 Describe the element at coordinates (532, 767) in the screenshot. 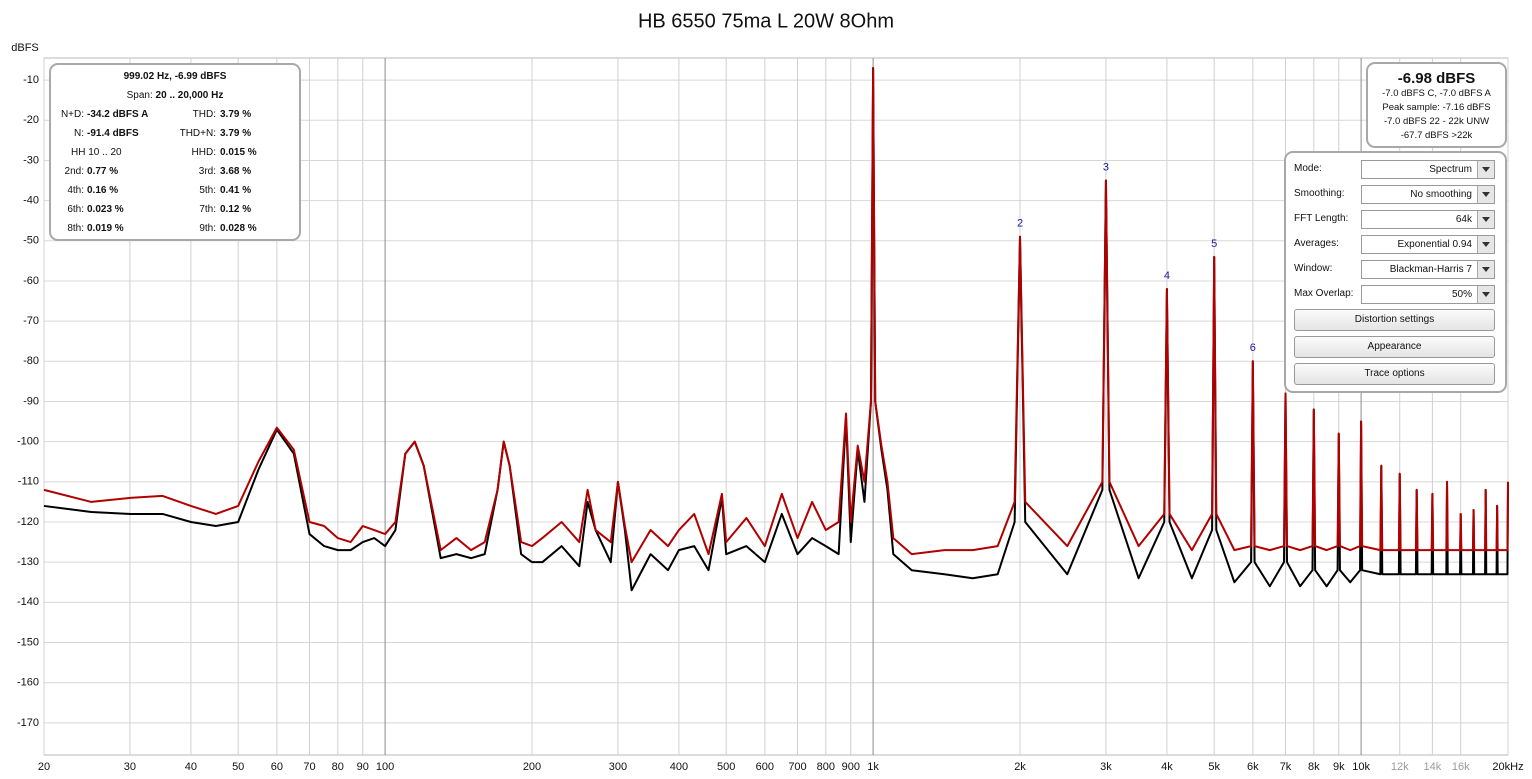

I see `x-tick-label: 200` at that location.